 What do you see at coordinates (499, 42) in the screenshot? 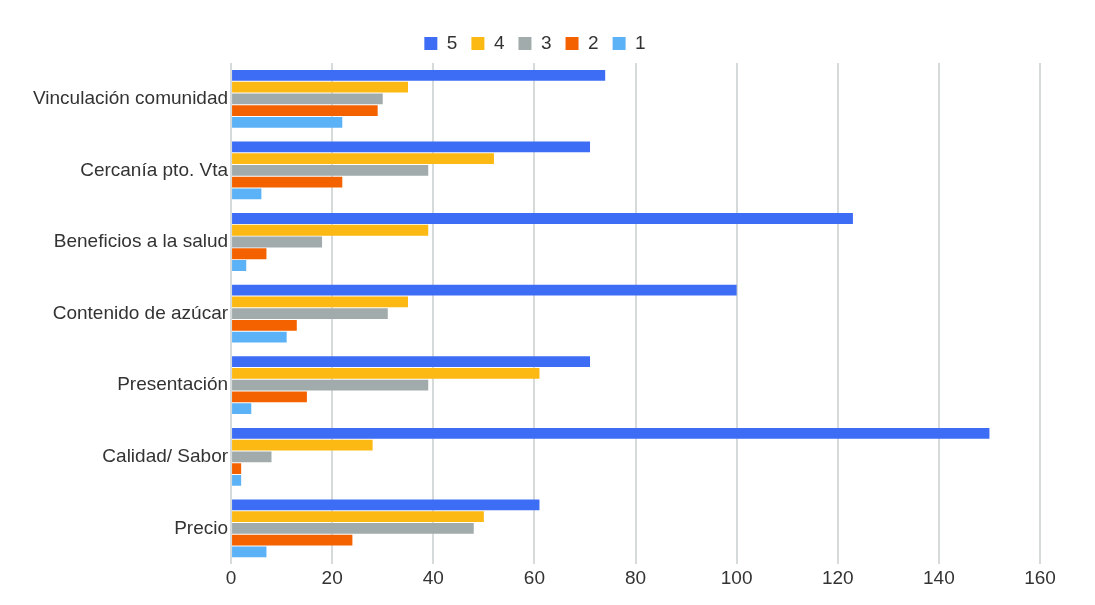
I see `legend-label: 4` at bounding box center [499, 42].